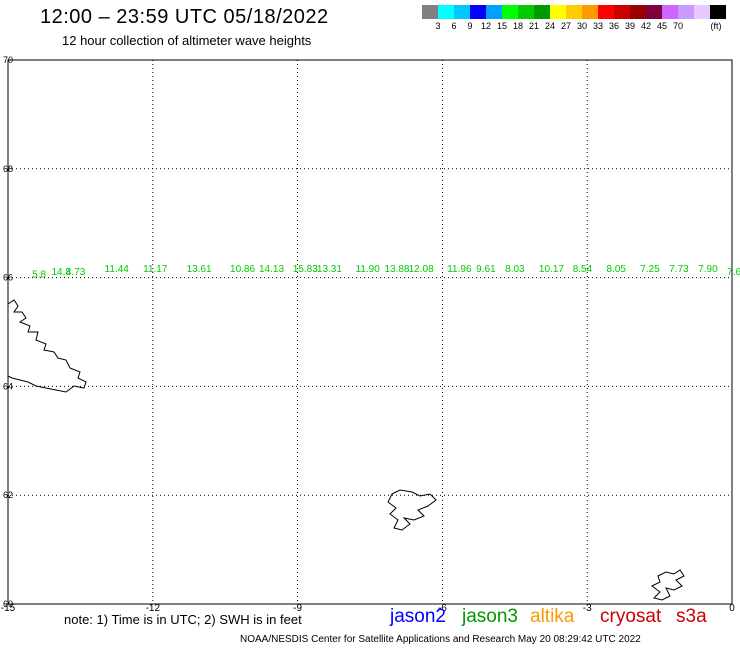  I want to click on colorbar-label: 12, so click(486, 26).